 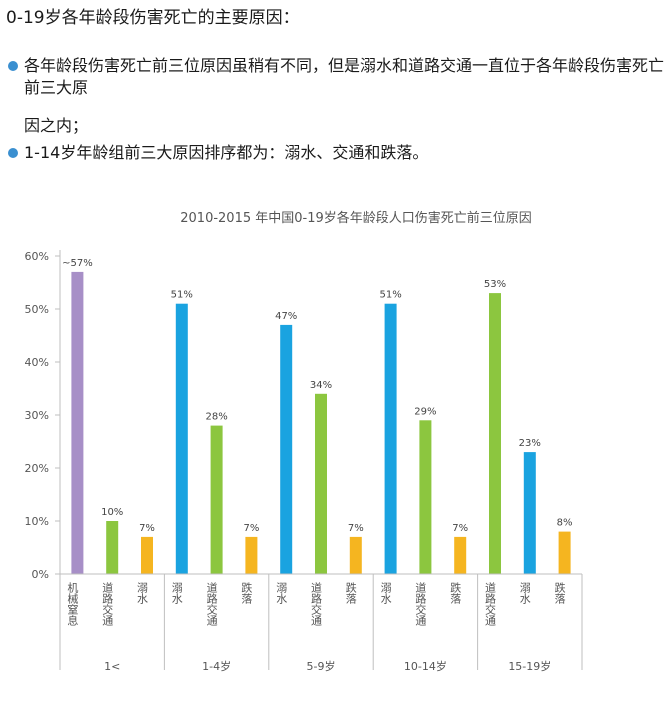 I want to click on y-tick-label: 0%, so click(x=40, y=574).